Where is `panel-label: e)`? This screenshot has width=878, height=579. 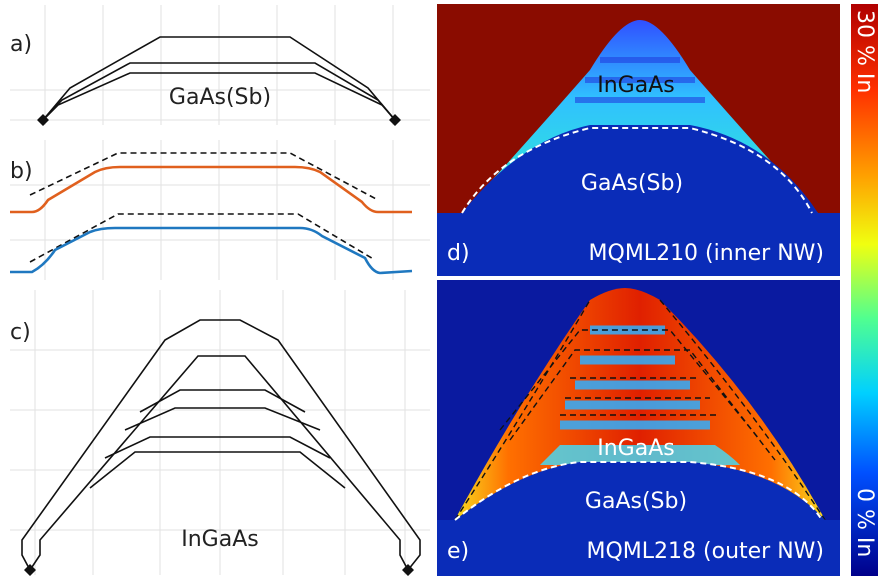
panel-label: e) is located at coordinates (458, 551).